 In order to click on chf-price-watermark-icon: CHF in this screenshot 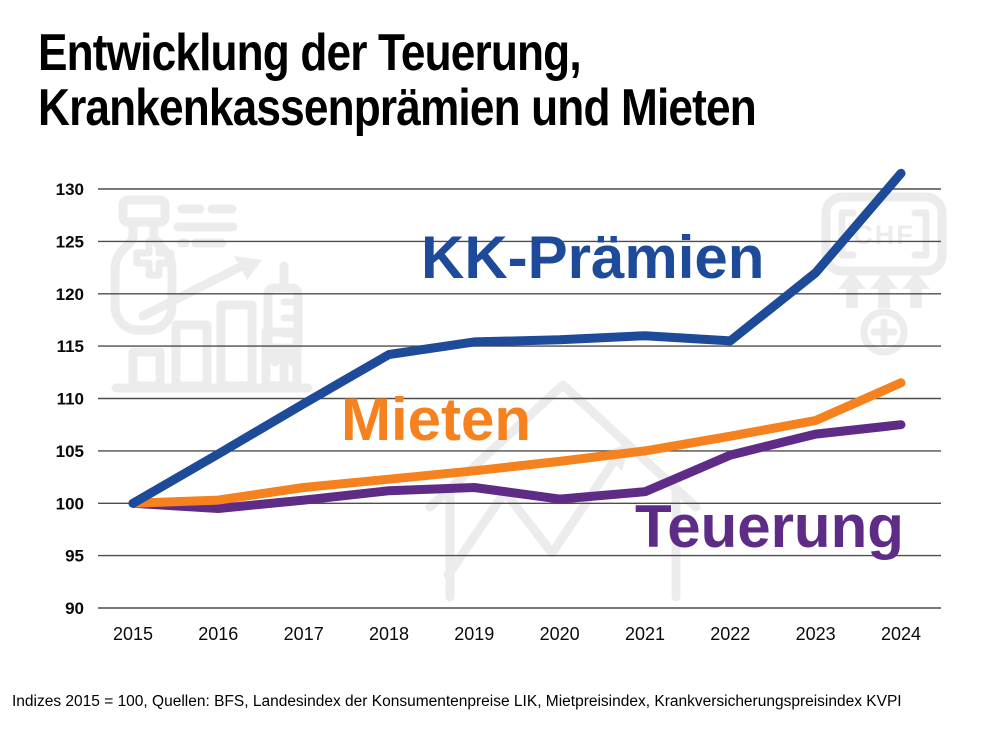, I will do `click(884, 274)`.